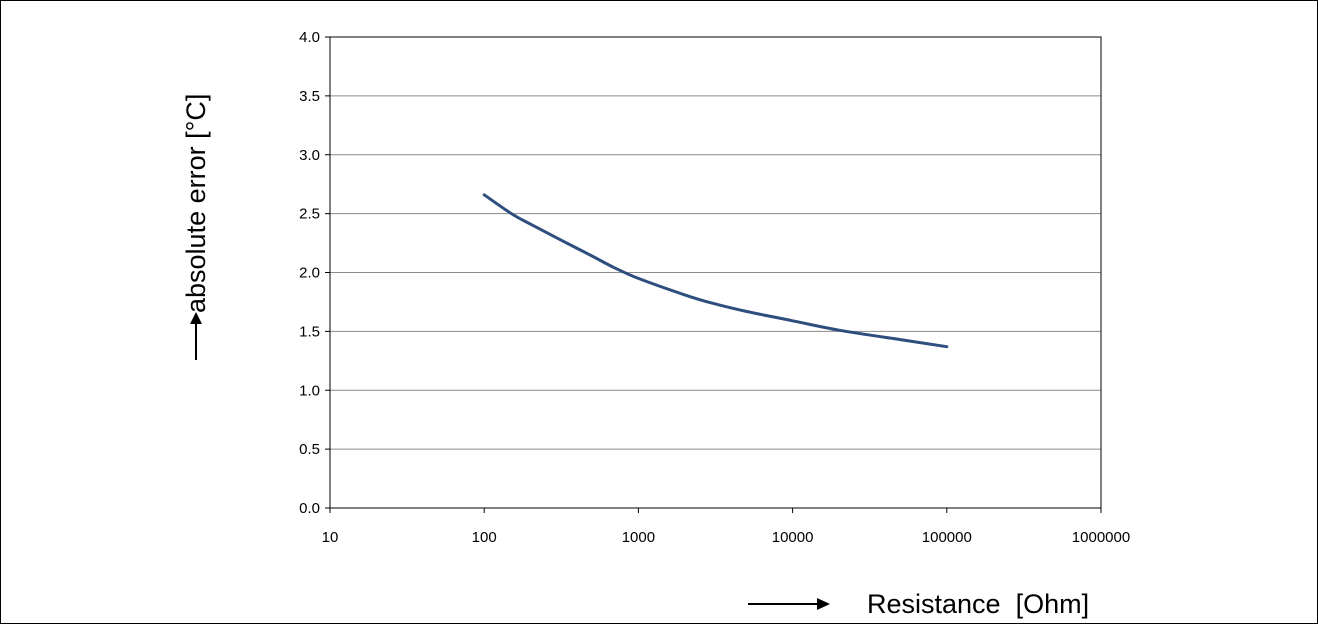  I want to click on y-axis-title: absolute error [°C], so click(196, 203).